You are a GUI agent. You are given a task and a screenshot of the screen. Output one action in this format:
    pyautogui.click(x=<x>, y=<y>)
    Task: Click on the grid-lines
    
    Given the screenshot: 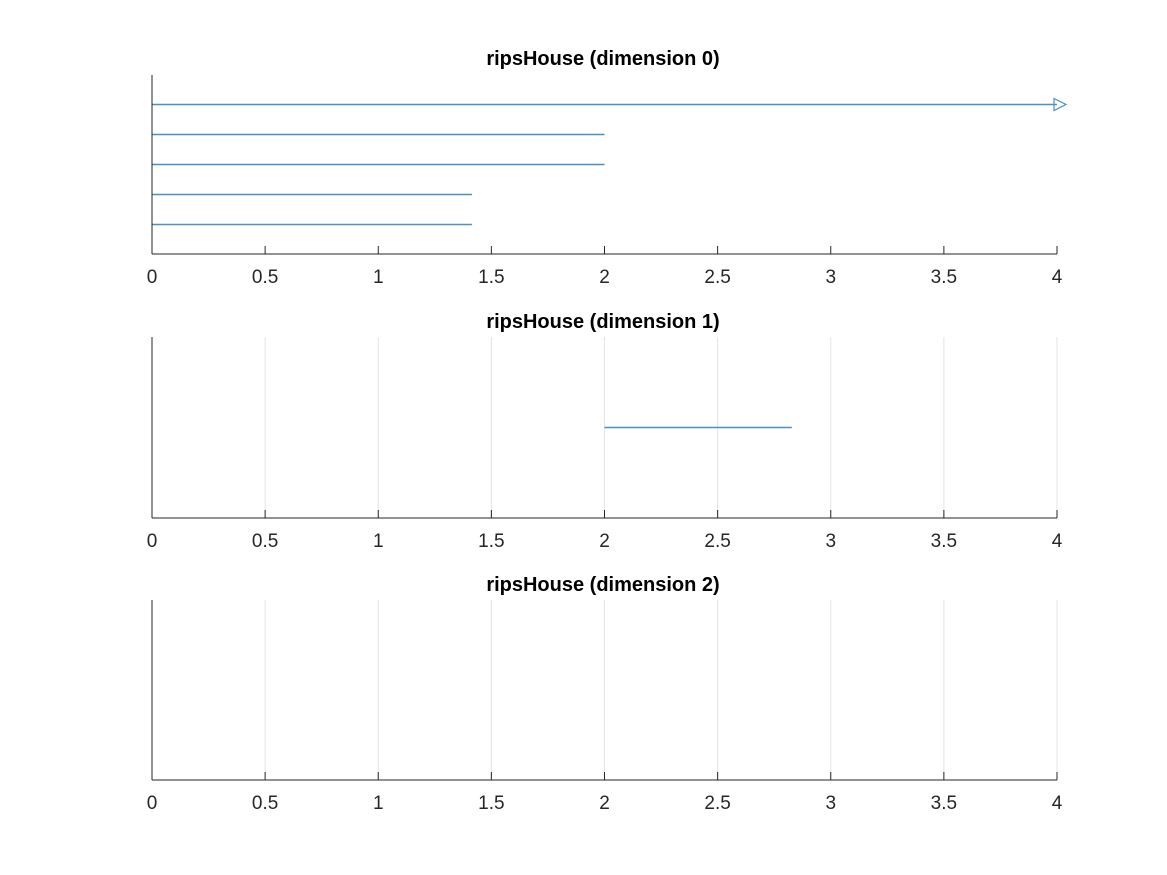 What is the action you would take?
    pyautogui.click(x=661, y=690)
    